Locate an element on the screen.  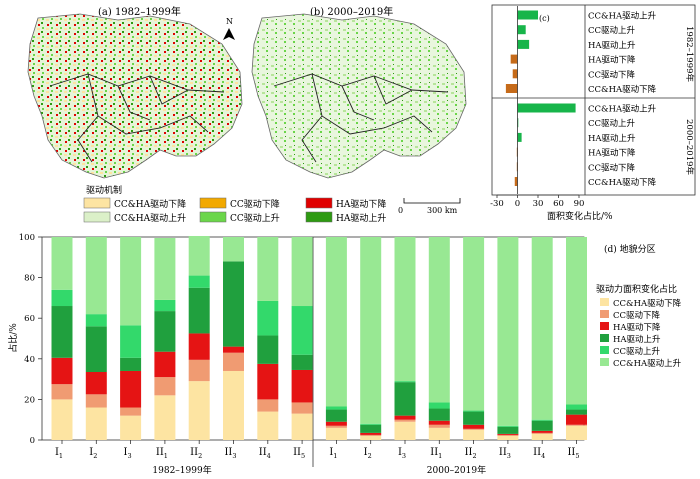
c-category-1-0: CC&HA驱动上升 is located at coordinates (622, 109).